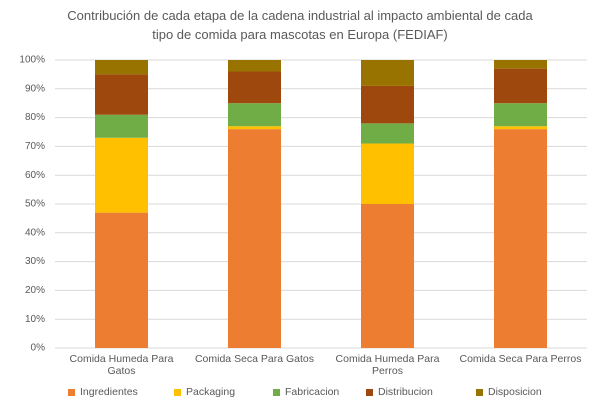 The image size is (598, 400). I want to click on legend-item: Packaging, so click(204, 392).